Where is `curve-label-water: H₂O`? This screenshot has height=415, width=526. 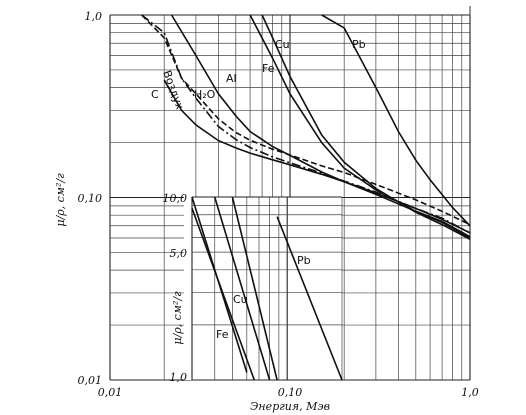
curve-label-water: H₂O is located at coordinates (205, 94).